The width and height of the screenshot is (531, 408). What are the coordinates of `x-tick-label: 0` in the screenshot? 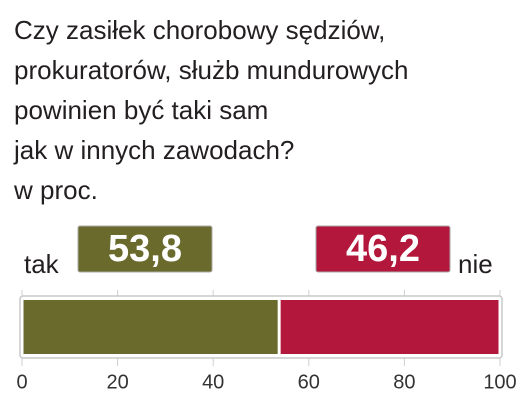 It's located at (21, 382).